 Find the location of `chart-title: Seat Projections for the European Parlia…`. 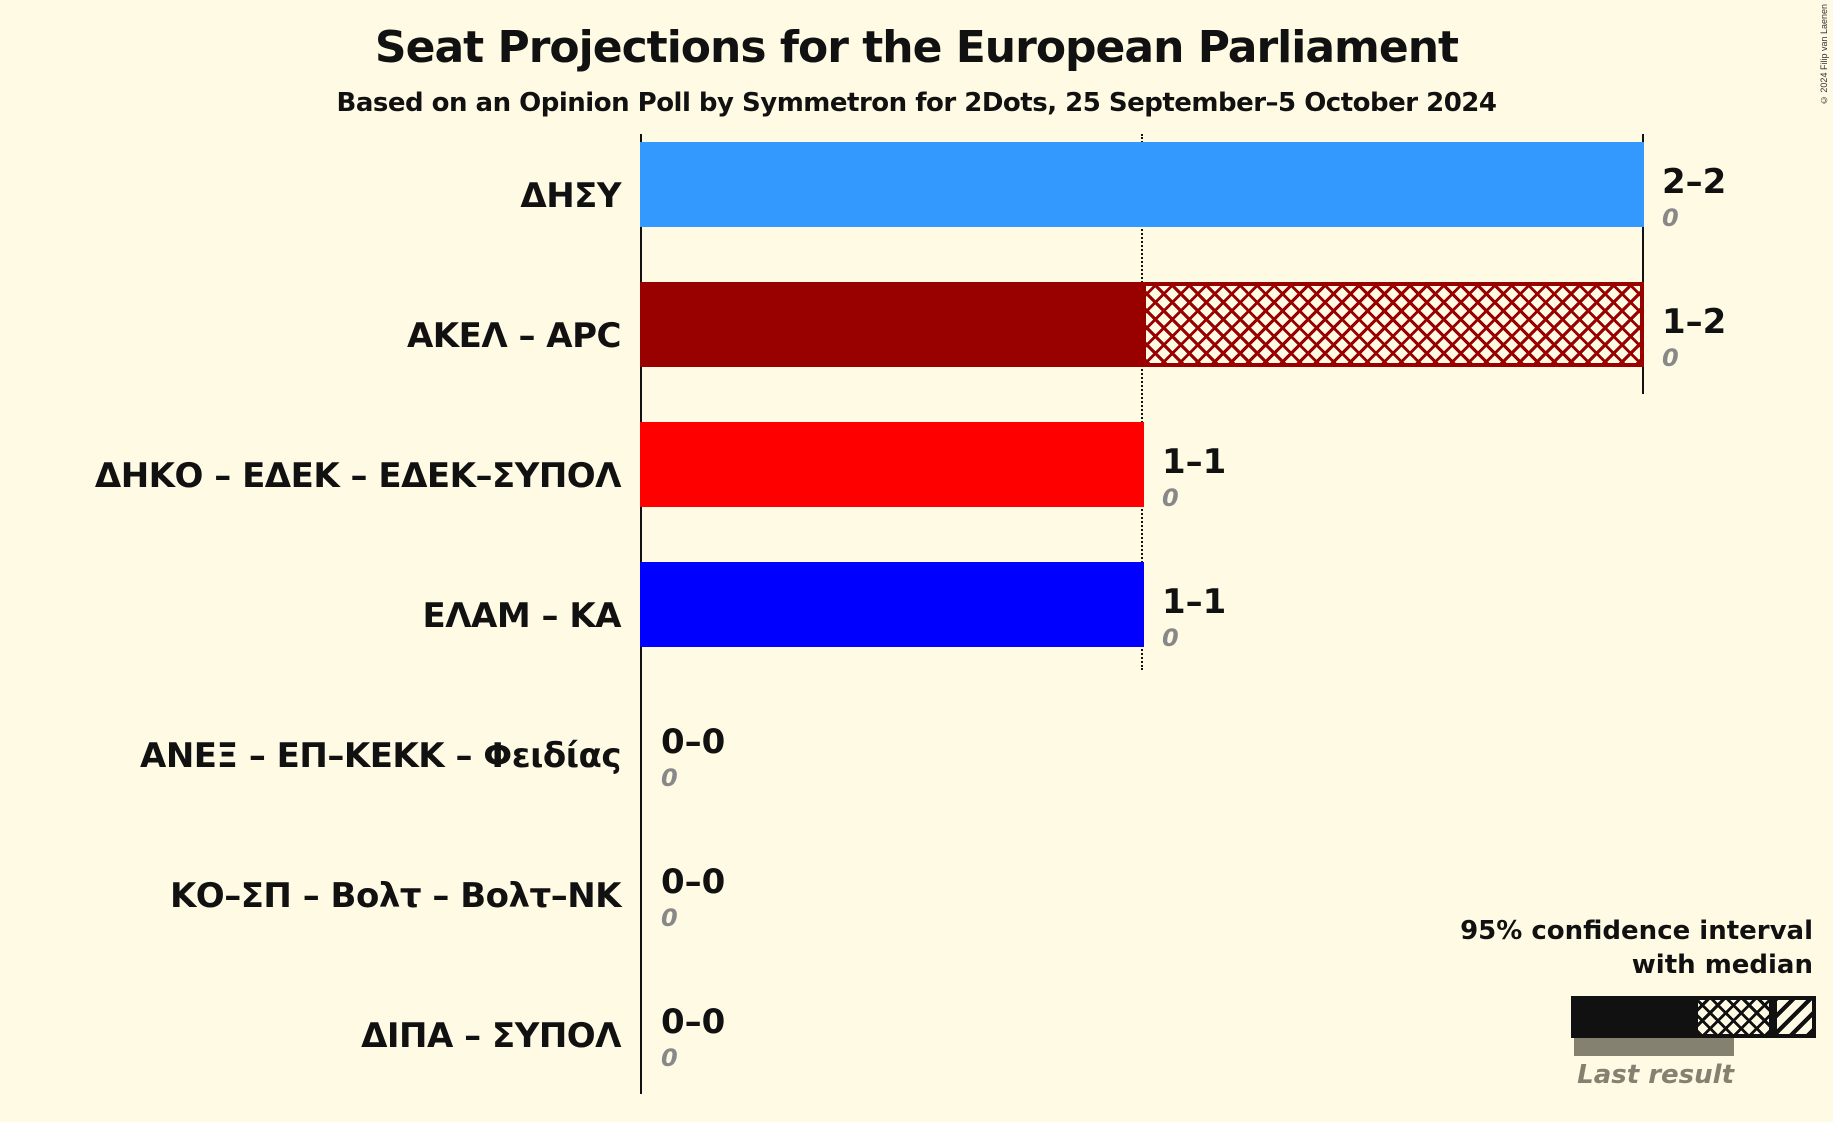

chart-title: Seat Projections for the European Parlia… is located at coordinates (916, 47).